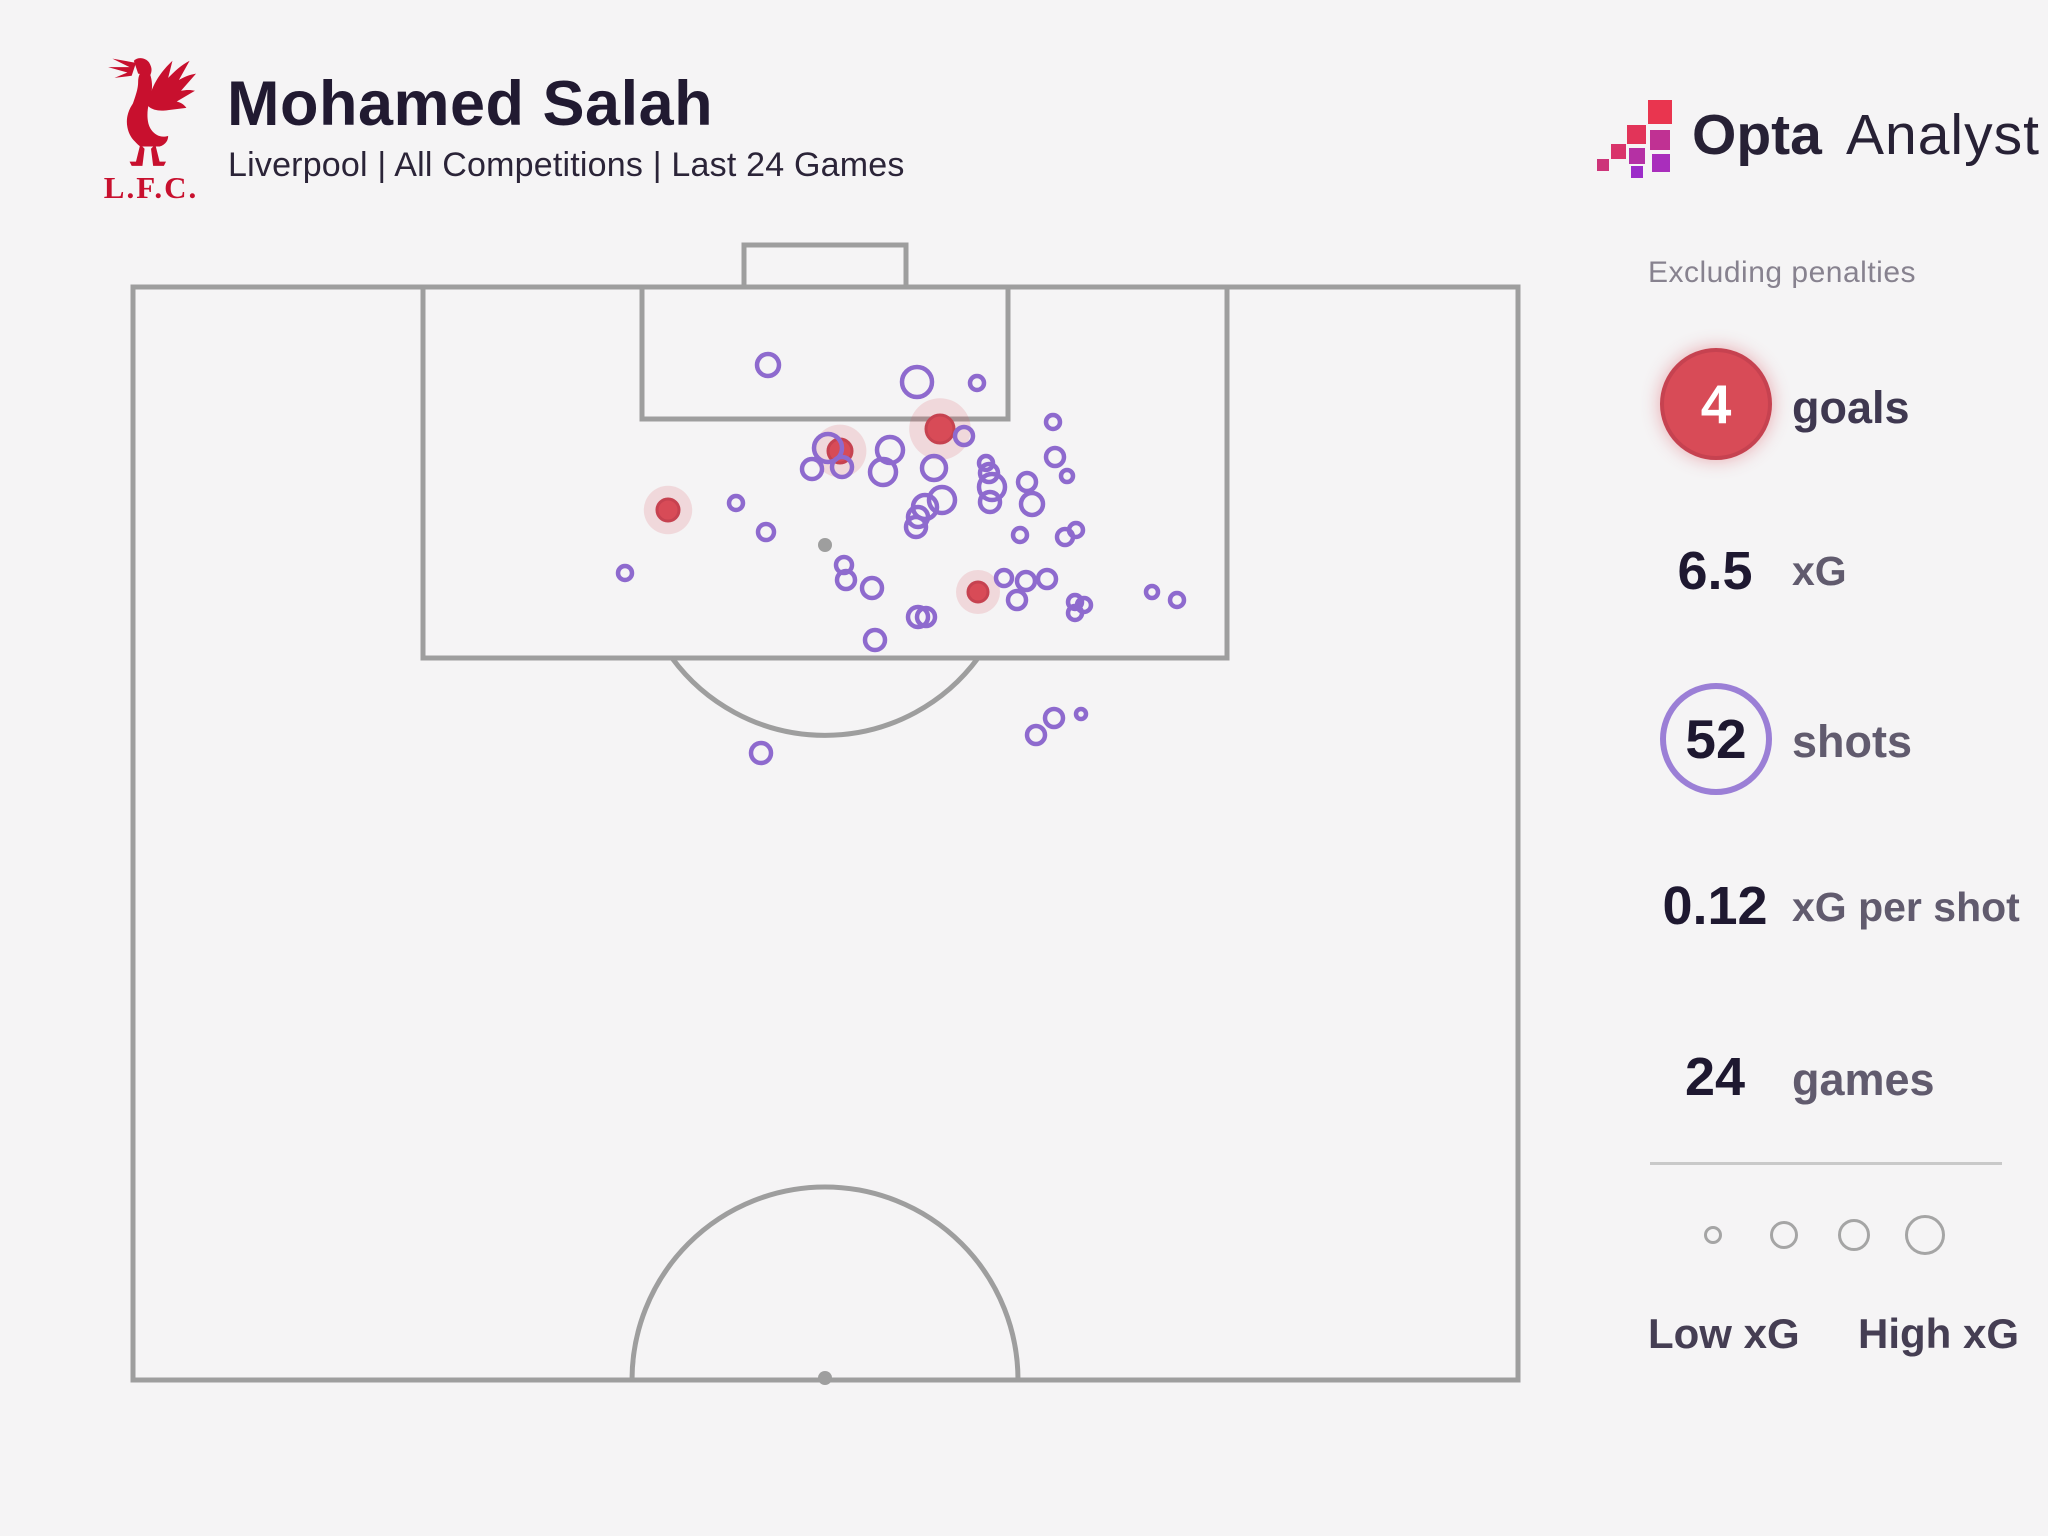 Image resolution: width=2048 pixels, height=1536 pixels. What do you see at coordinates (1782, 272) in the screenshot?
I see `excluding-penalties-note: Excluding penalties` at bounding box center [1782, 272].